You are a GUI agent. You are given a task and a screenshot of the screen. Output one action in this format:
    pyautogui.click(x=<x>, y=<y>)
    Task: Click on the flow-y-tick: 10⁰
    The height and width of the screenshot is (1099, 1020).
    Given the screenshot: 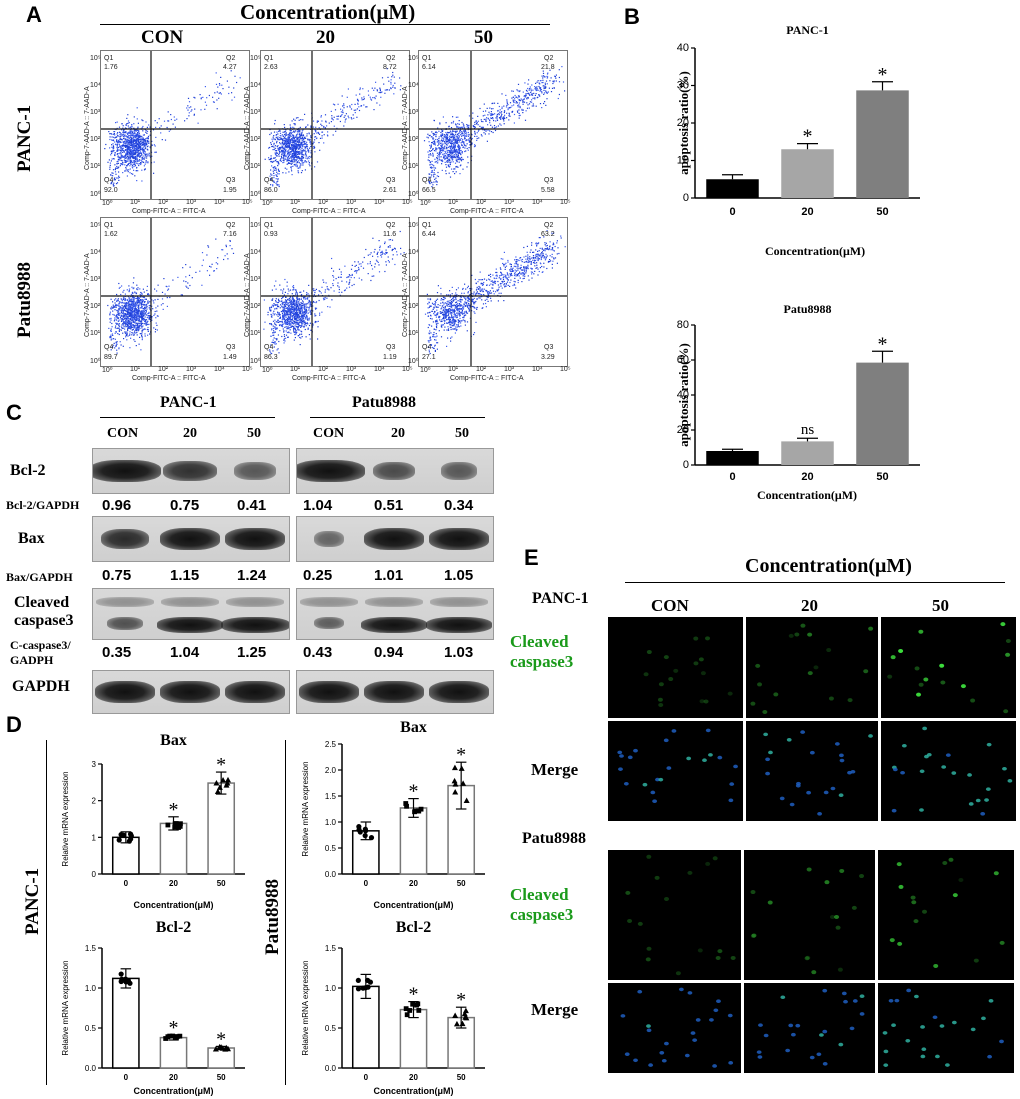 What is the action you would take?
    pyautogui.click(x=255, y=194)
    